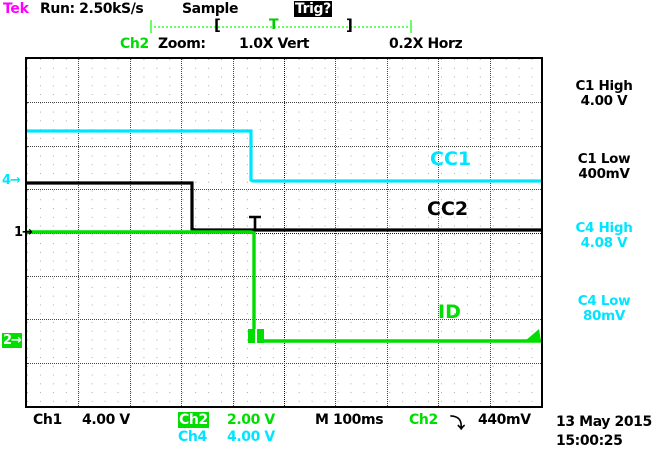  I want to click on measurement-c4-high: C4 High 4.08 V, so click(604, 236).